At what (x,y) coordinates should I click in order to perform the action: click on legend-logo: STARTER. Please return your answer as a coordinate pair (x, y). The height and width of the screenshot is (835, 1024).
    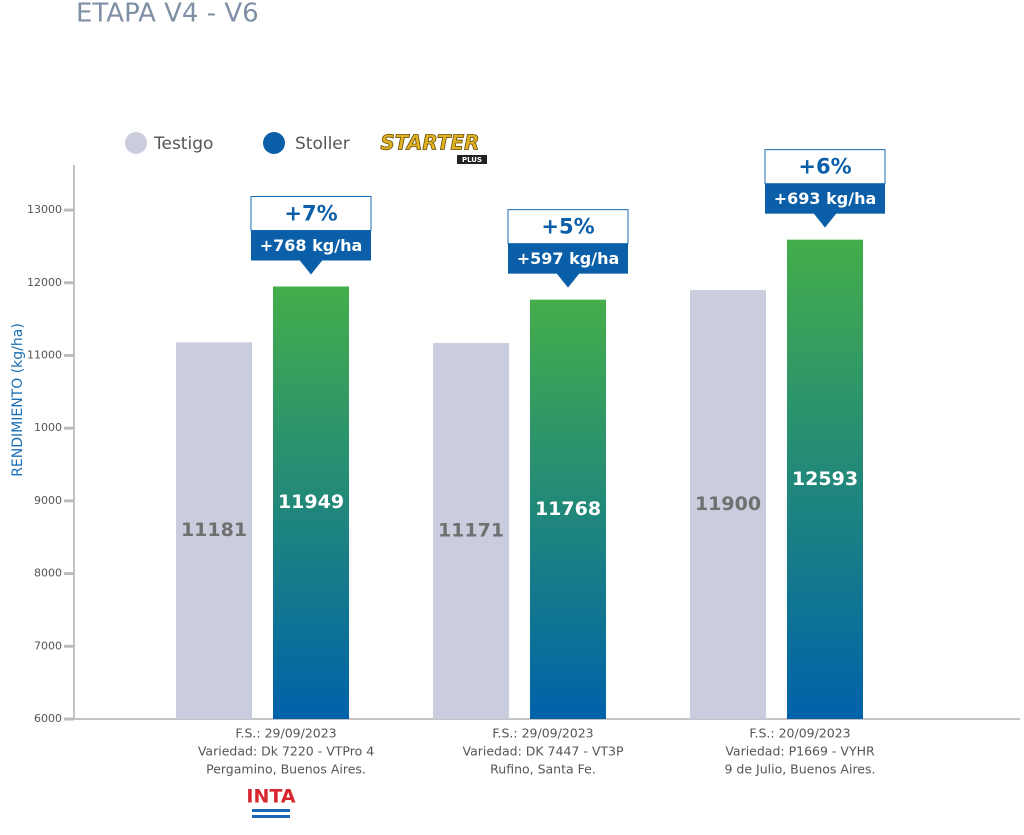
    Looking at the image, I should click on (429, 143).